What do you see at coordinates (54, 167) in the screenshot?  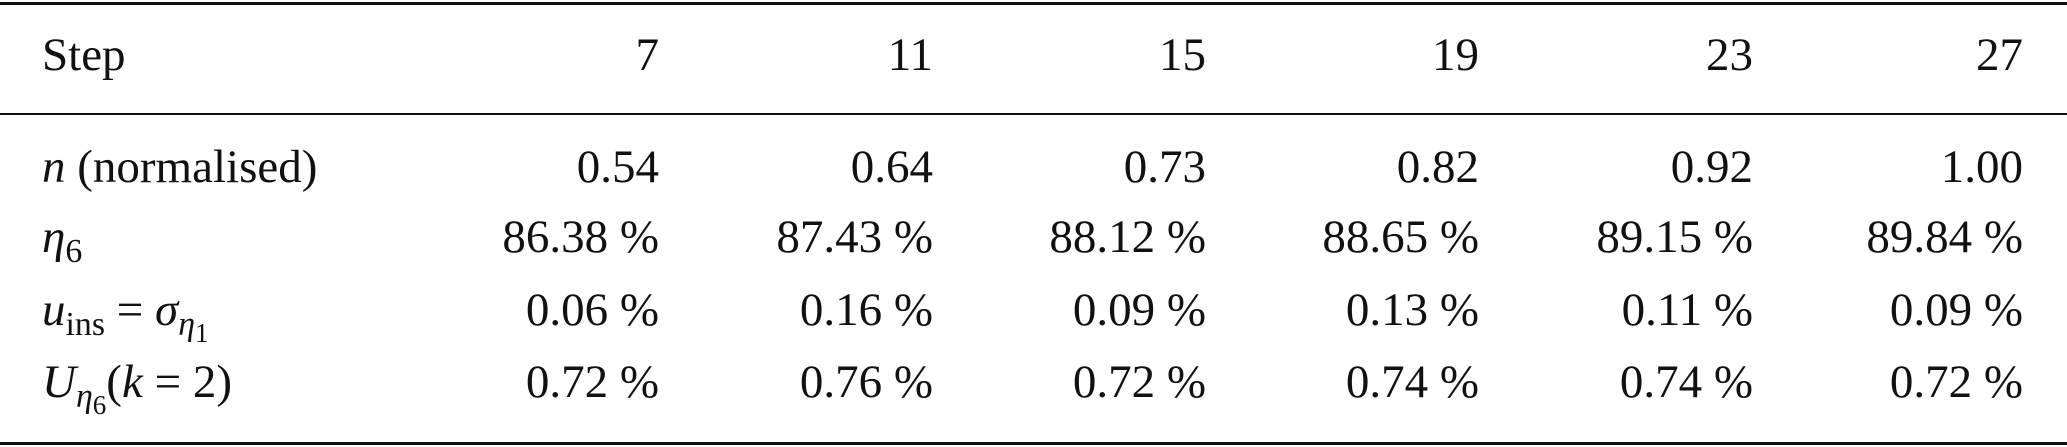 I see `label-part: n` at bounding box center [54, 167].